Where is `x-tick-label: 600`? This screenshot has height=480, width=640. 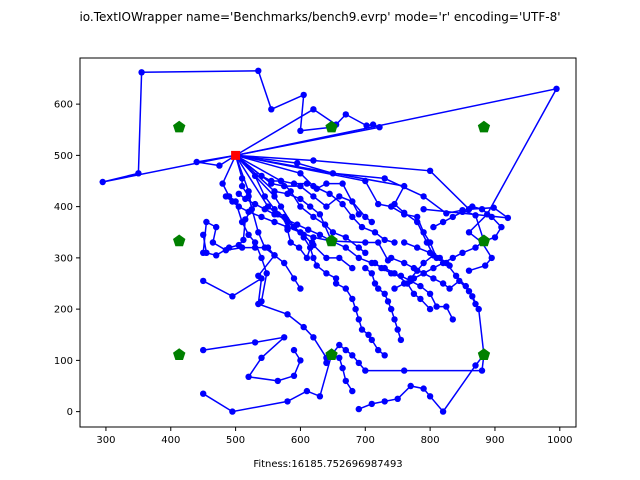 x-tick-label: 600 is located at coordinates (300, 440).